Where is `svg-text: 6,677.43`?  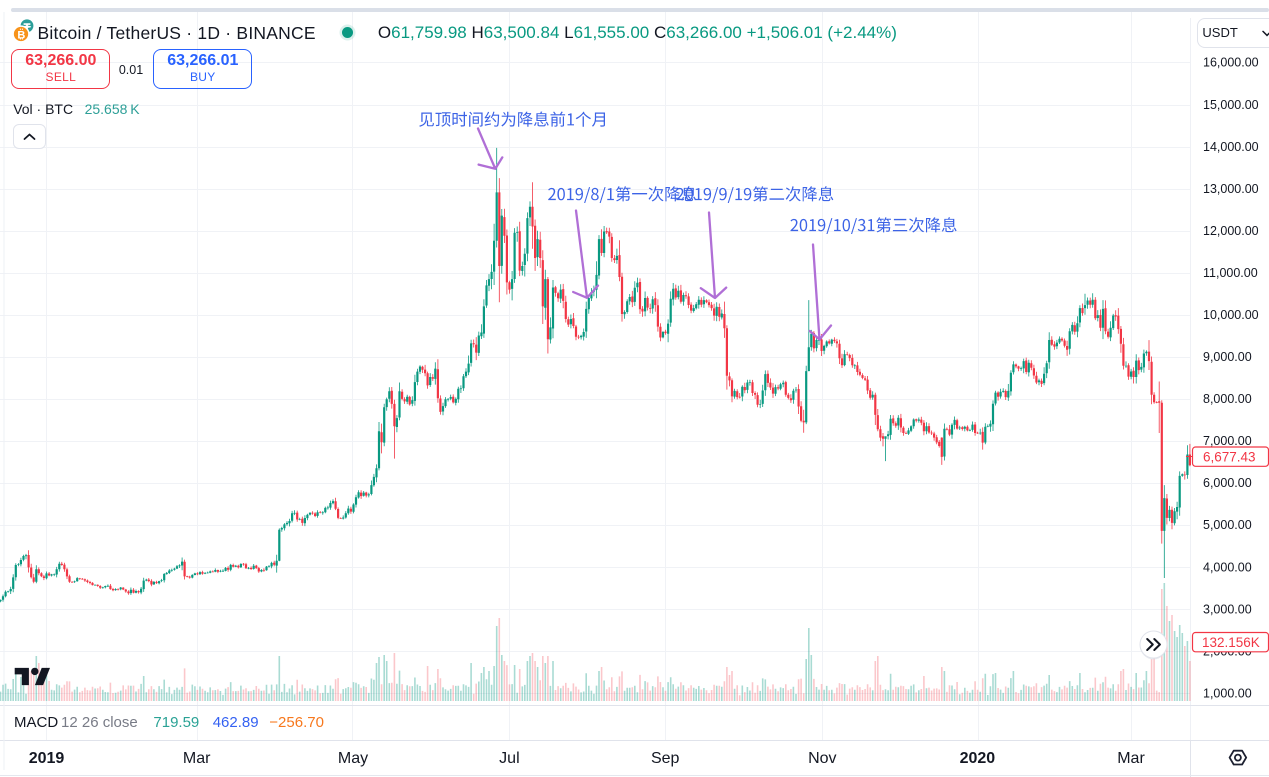 svg-text: 6,677.43 is located at coordinates (1229, 457).